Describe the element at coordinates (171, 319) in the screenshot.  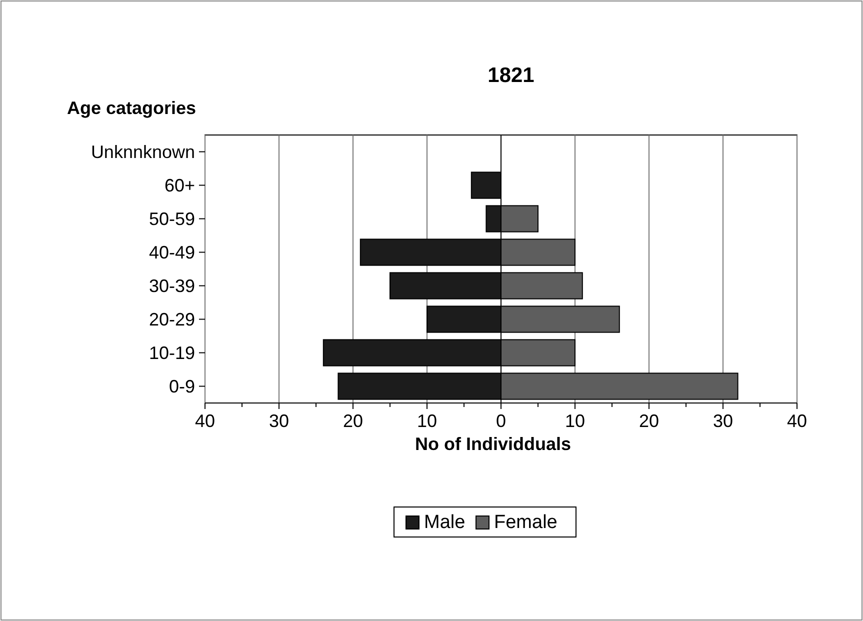
I see `y-tick-label: 20-29` at that location.